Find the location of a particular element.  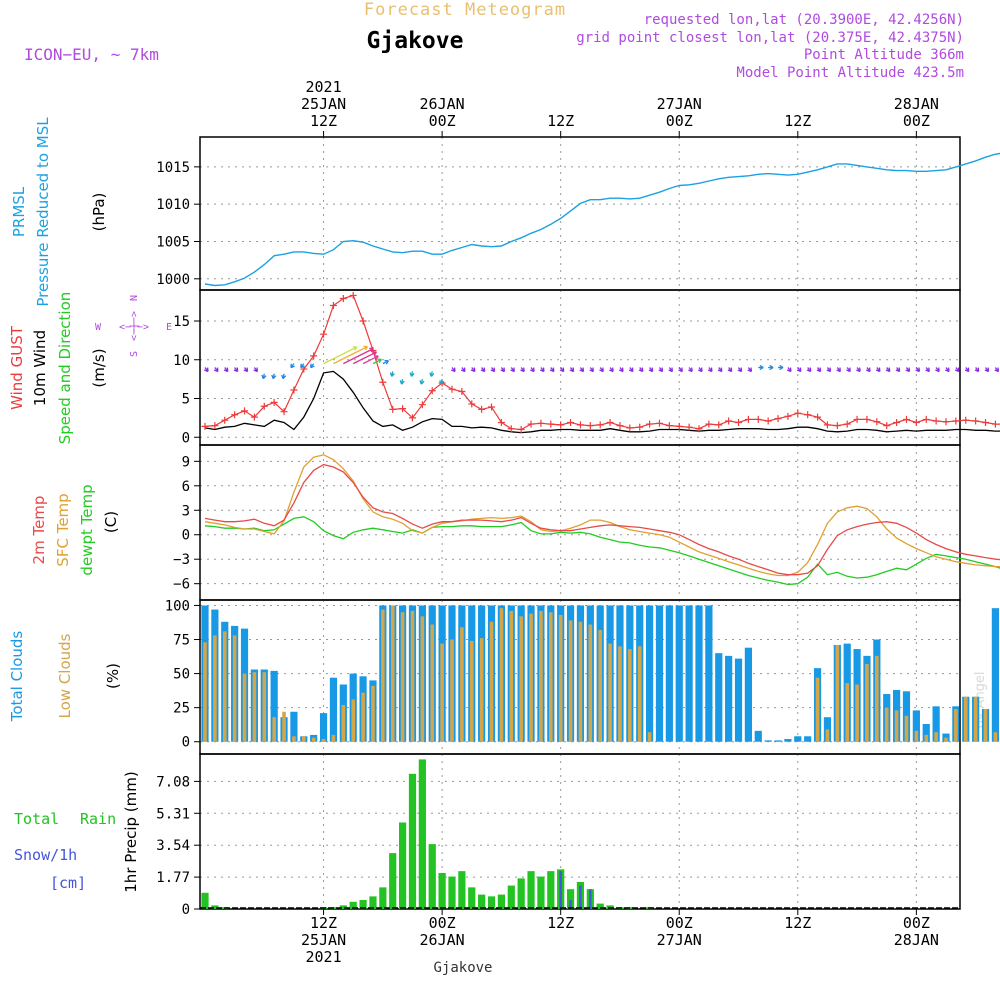

wind-tick-label: 5 is located at coordinates (186, 400).